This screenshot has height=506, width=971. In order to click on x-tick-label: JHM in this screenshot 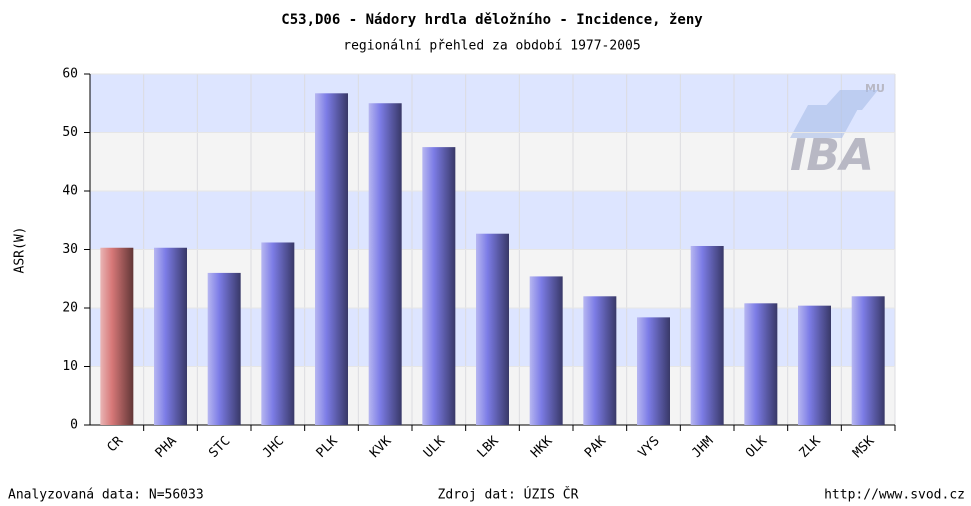, I will do `click(702, 447)`.